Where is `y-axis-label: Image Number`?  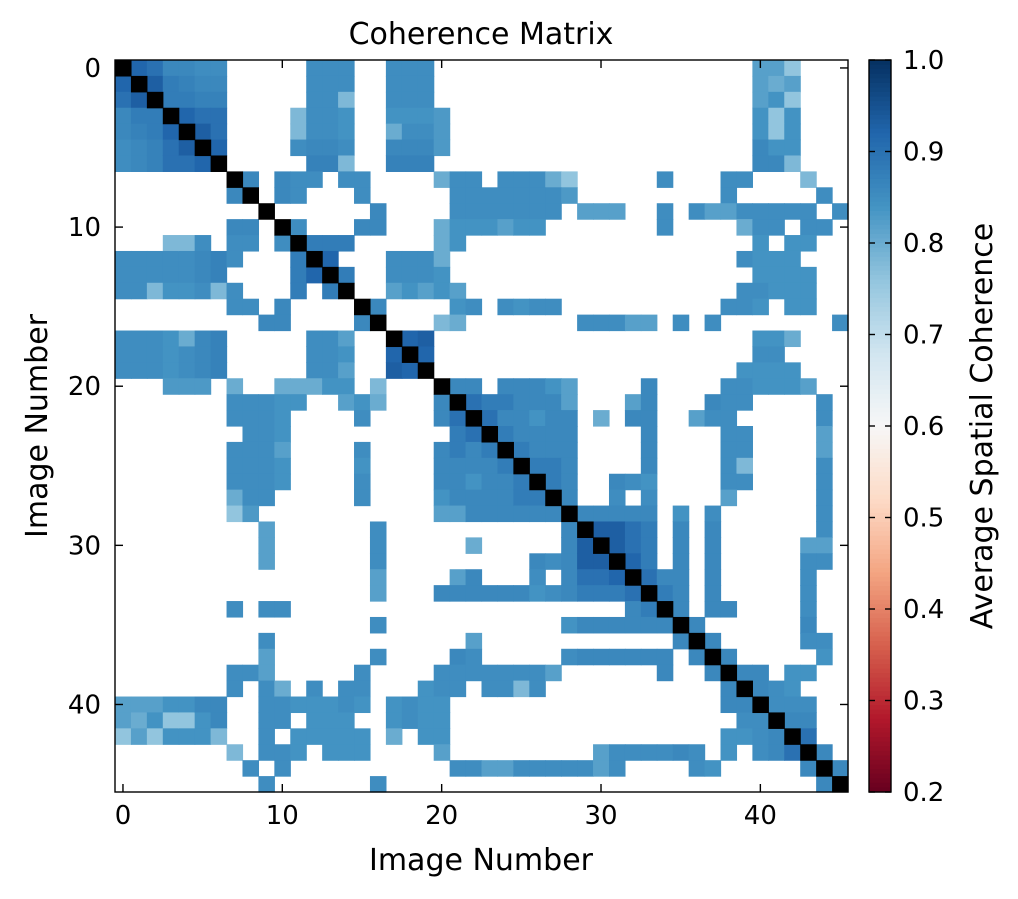 y-axis-label: Image Number is located at coordinates (37, 425).